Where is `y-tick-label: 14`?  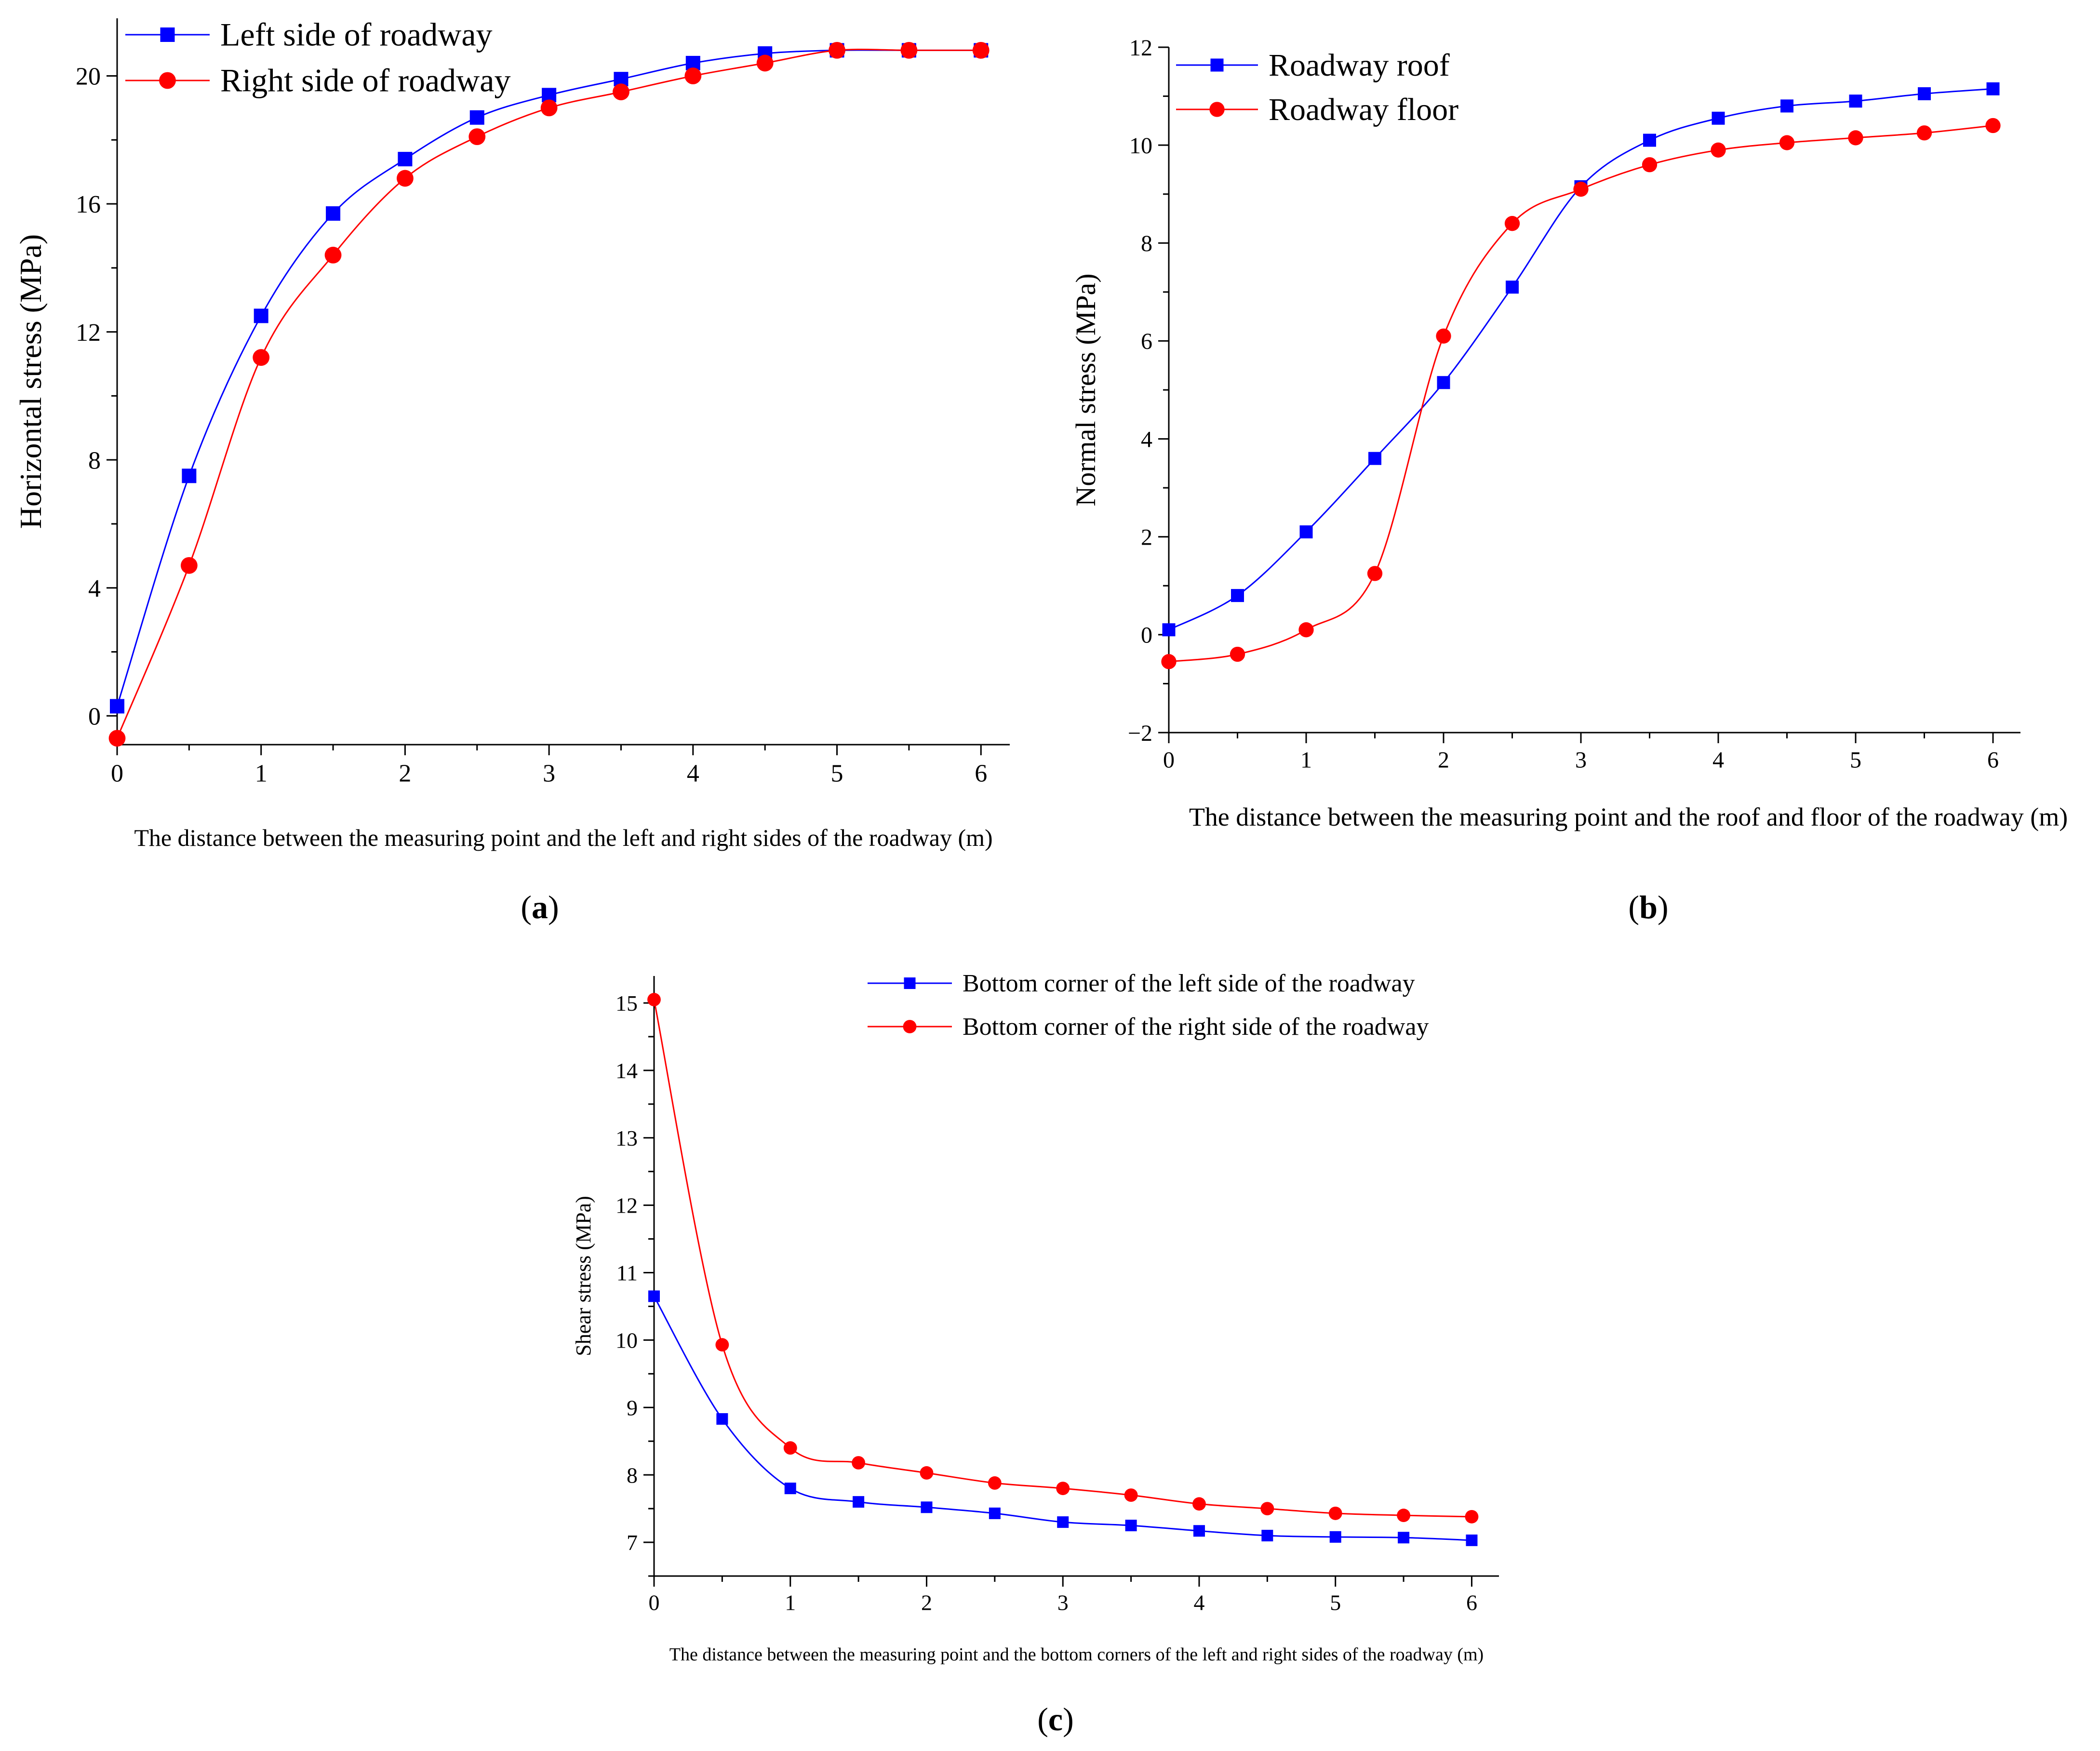
y-tick-label: 14 is located at coordinates (626, 1070).